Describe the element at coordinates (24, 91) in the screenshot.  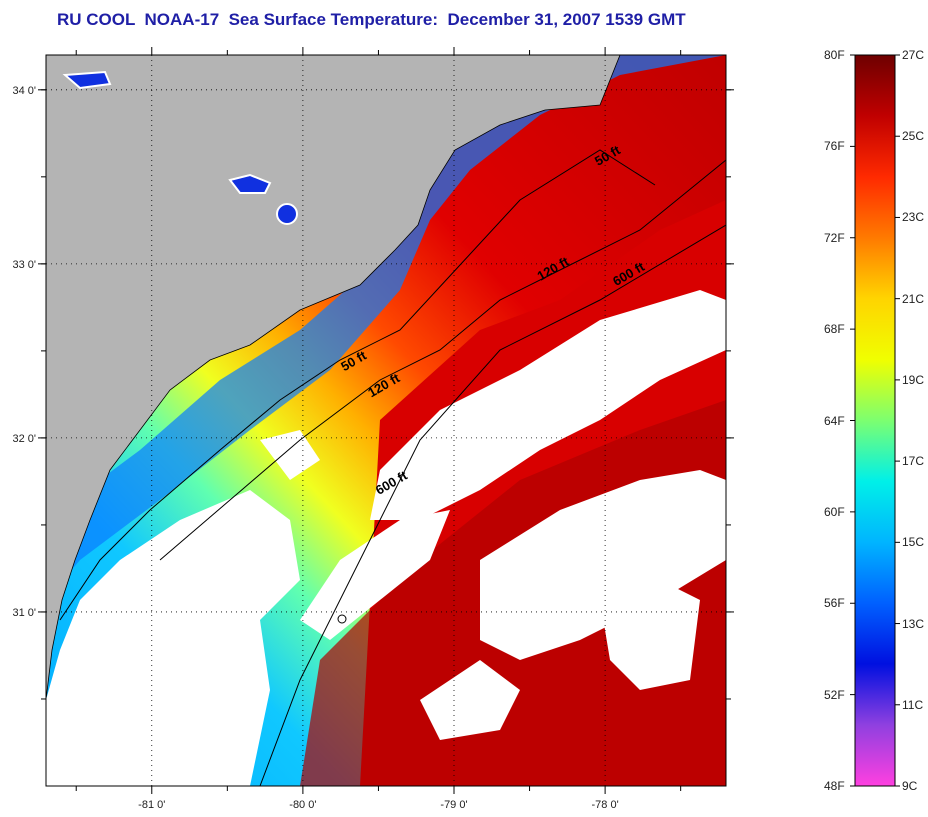
I see `lat-tick-label: 34 0'` at that location.